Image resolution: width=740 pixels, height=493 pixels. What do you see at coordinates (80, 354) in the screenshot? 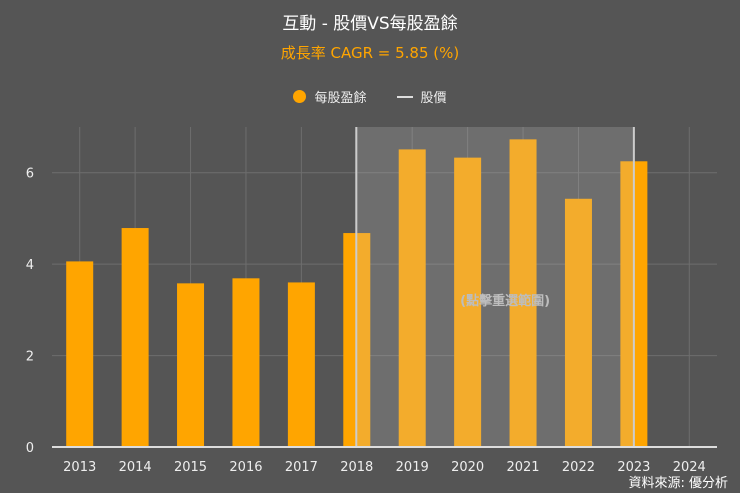
I see `bar-2013` at bounding box center [80, 354].